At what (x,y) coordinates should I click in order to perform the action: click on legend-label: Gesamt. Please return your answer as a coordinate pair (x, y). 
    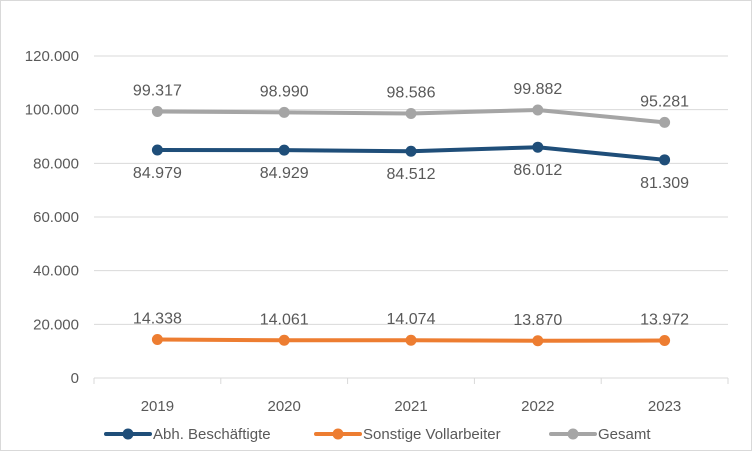
    Looking at the image, I should click on (624, 434).